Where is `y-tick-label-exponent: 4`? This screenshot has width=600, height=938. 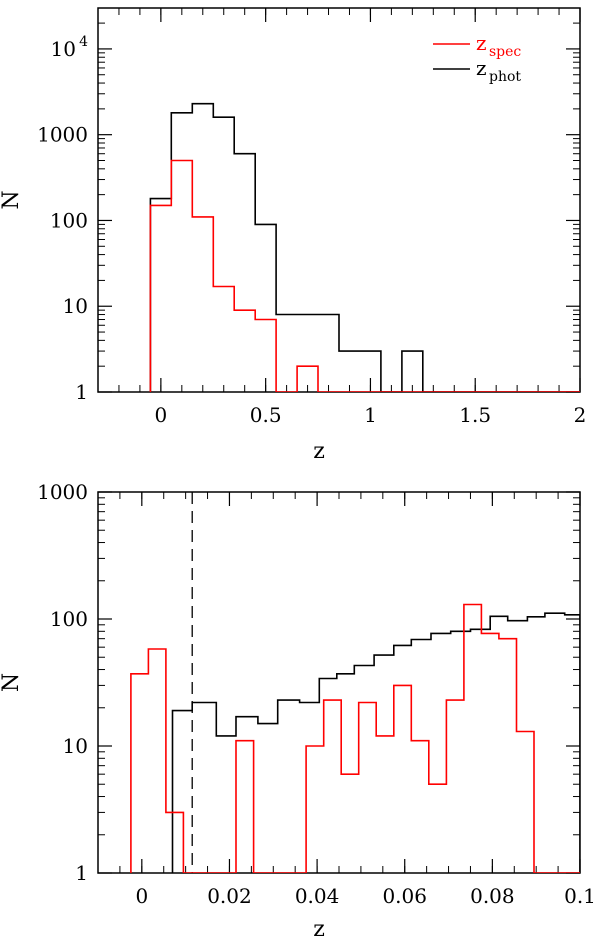
y-tick-label-exponent: 4 is located at coordinates (83, 42).